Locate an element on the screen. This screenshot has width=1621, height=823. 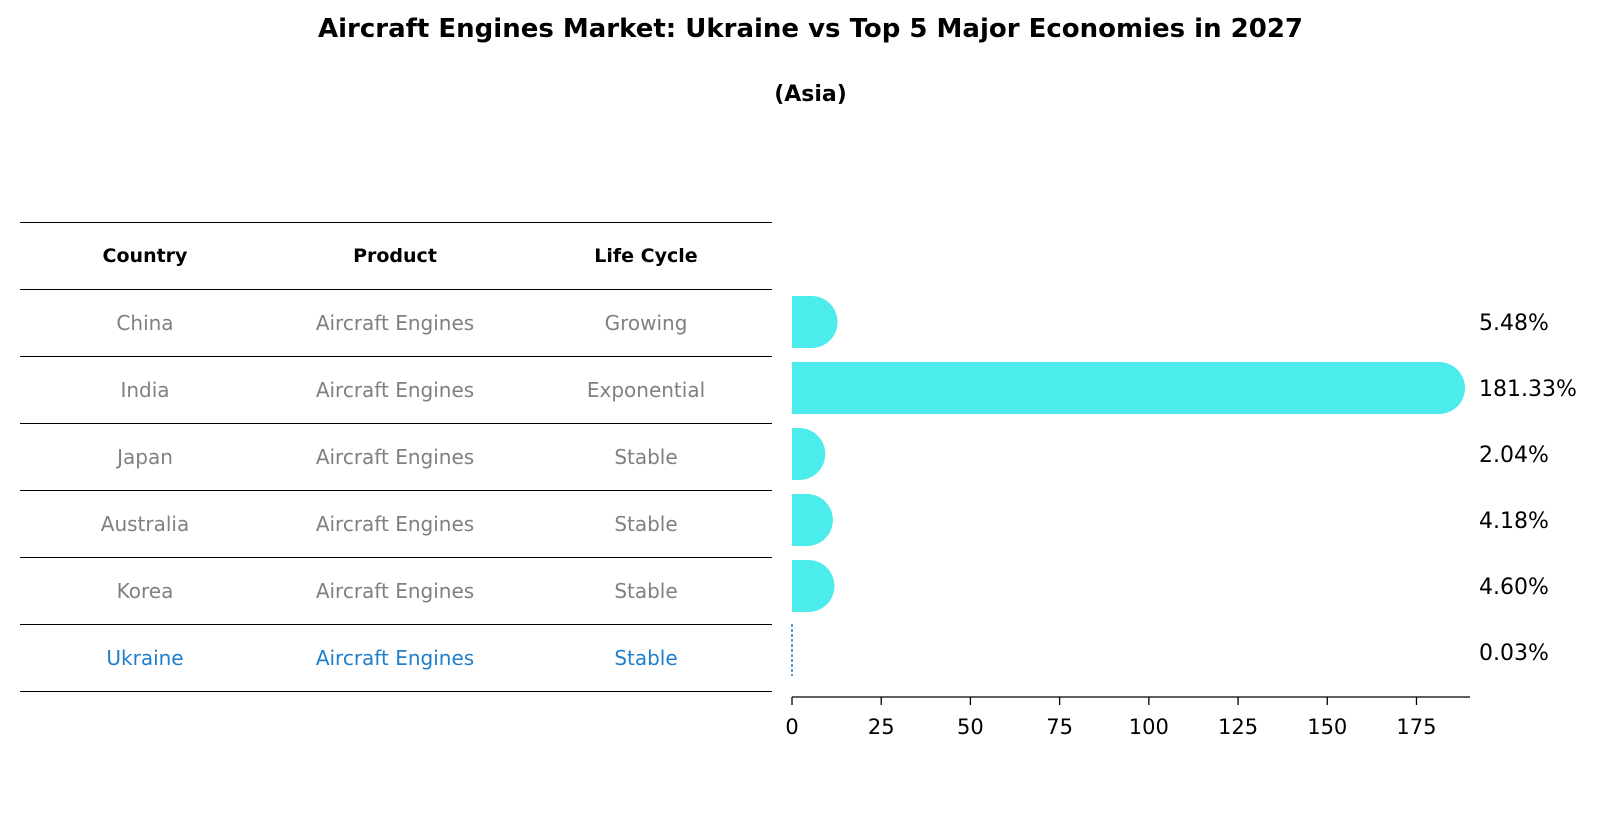
table-header-row: Country Product Life Cycle is located at coordinates (396, 255).